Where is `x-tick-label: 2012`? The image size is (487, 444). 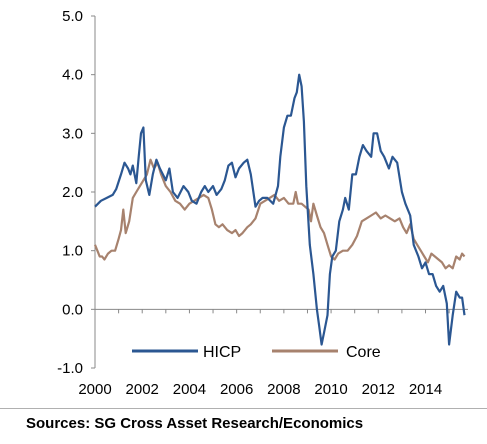 x-tick-label: 2012 is located at coordinates (378, 389).